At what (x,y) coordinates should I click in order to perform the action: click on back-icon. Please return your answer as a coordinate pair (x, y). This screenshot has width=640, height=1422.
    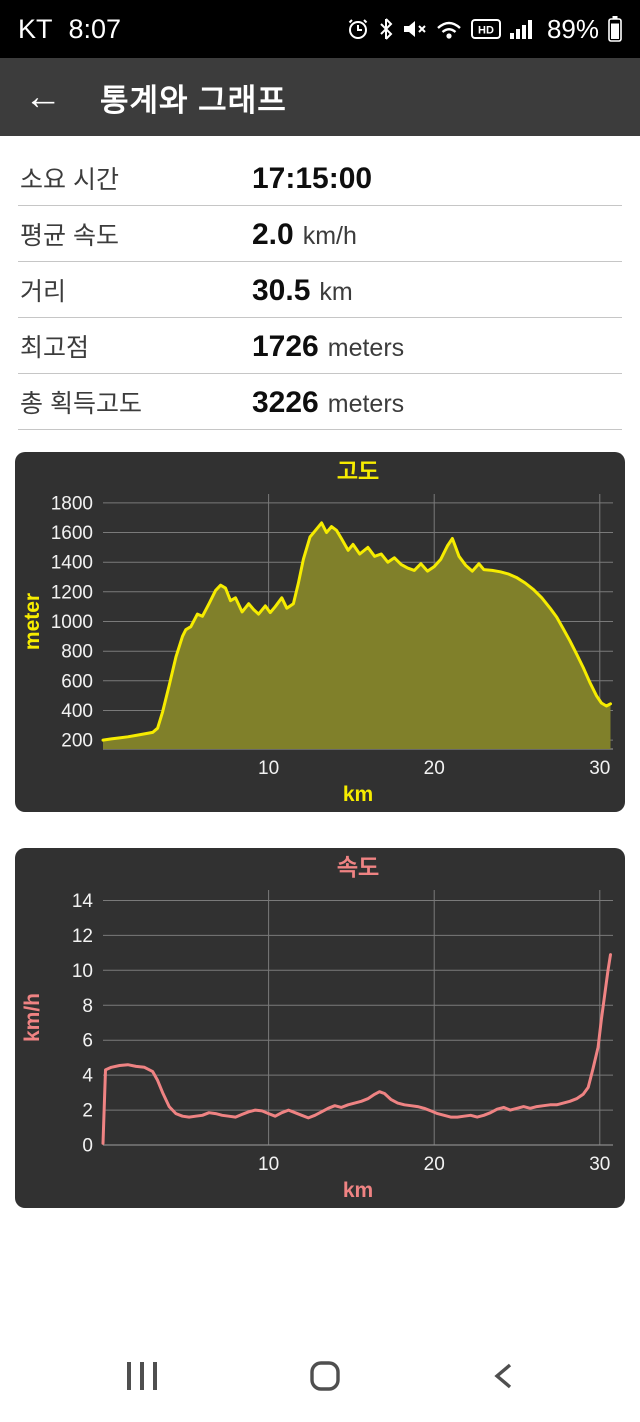
    Looking at the image, I should click on (503, 1376).